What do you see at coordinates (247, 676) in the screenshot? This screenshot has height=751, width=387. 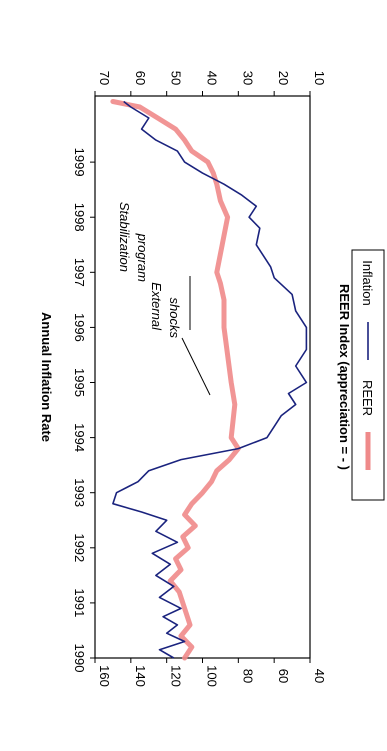 I see `reer-axis-tick-label-2: 80` at bounding box center [247, 676].